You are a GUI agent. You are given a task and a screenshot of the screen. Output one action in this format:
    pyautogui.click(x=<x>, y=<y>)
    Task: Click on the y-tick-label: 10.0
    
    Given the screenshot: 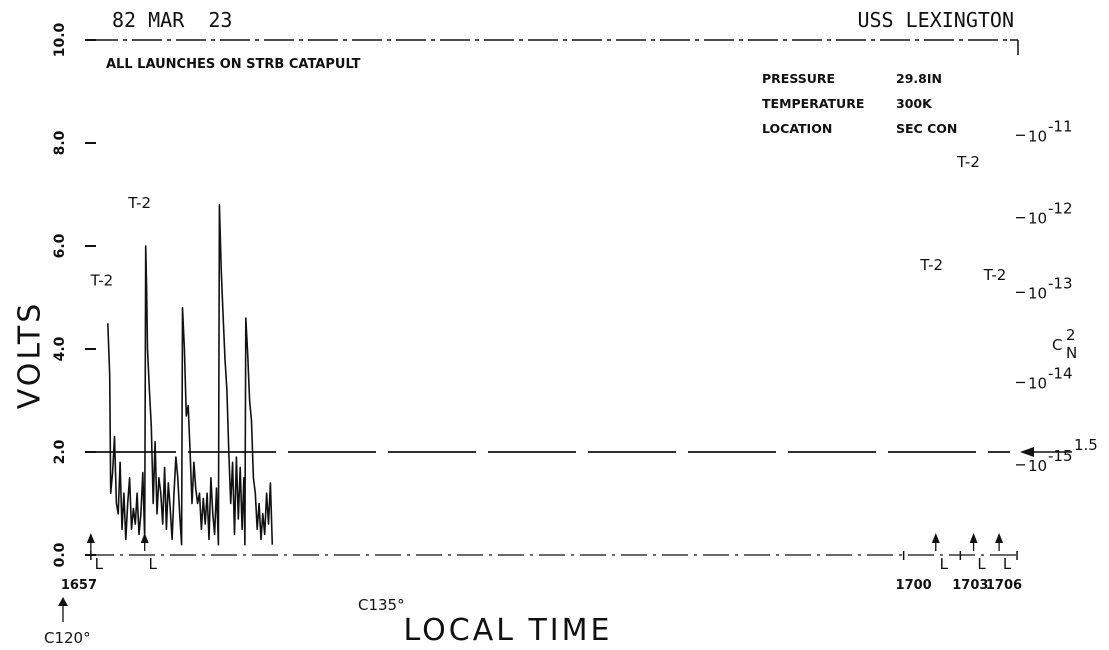 What is the action you would take?
    pyautogui.click(x=60, y=39)
    